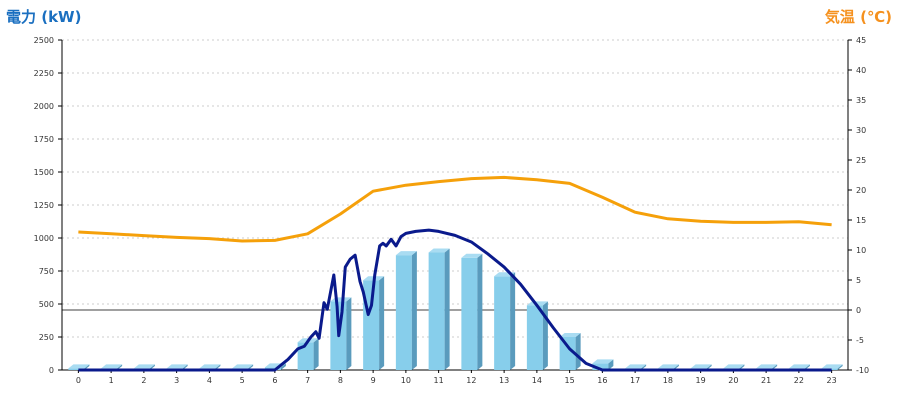 The height and width of the screenshot is (400, 900). Describe the element at coordinates (44, 17) in the screenshot. I see `left-axis-title: 電力 (kW)` at that location.